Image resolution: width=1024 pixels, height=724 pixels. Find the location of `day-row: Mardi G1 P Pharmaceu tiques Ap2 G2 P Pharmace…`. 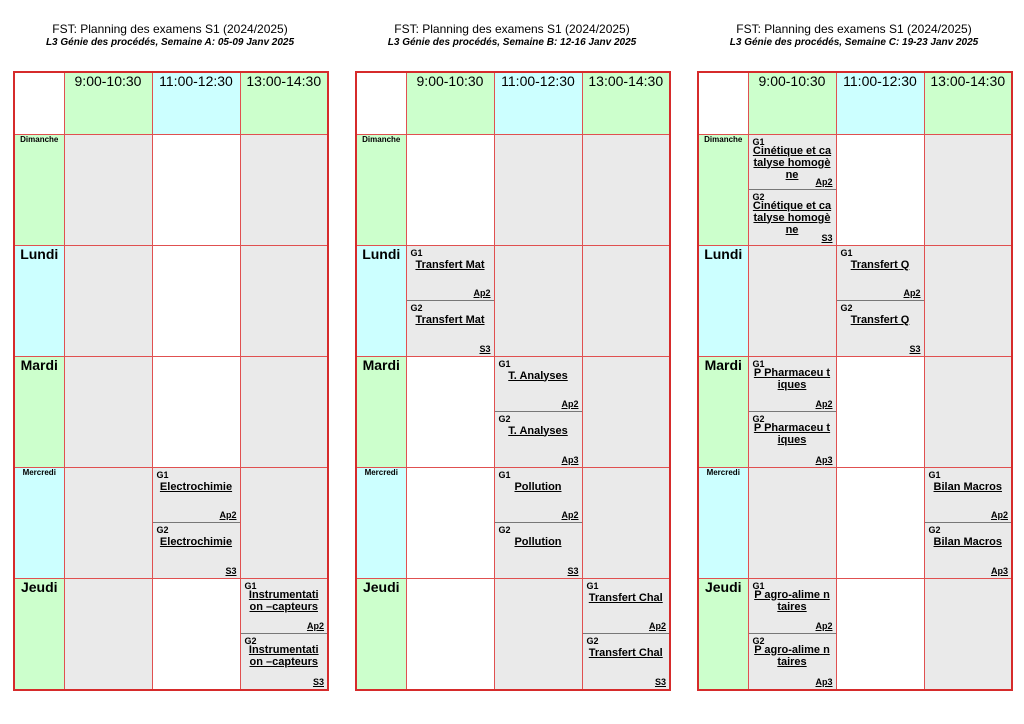

day-row: Mardi G1 P Pharmaceu tiques Ap2 G2 P Pharmace… is located at coordinates (855, 411).